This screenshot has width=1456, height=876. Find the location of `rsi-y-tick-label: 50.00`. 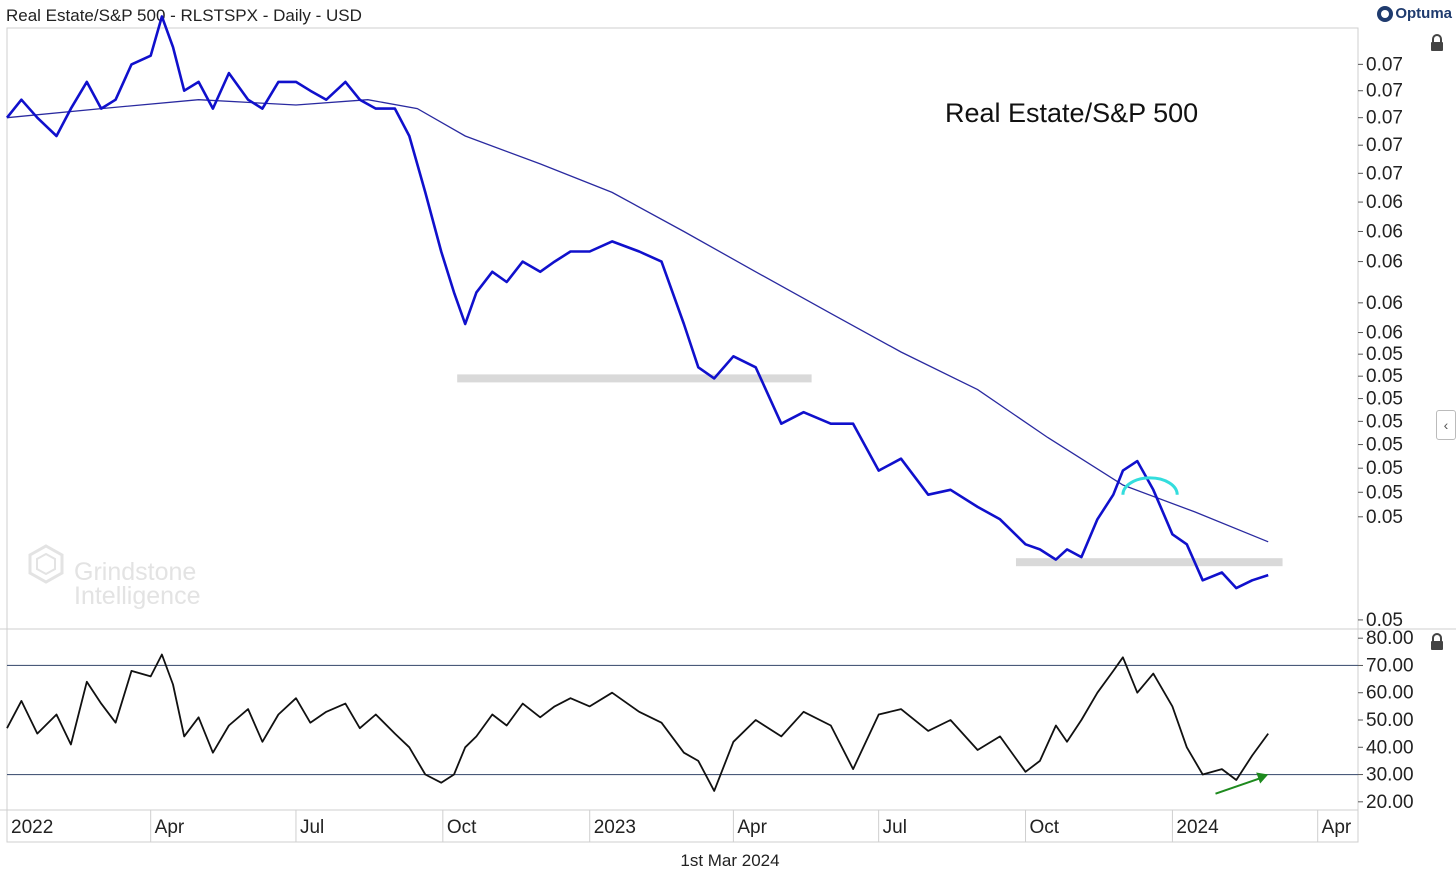

rsi-y-tick-label: 50.00 is located at coordinates (1390, 720).